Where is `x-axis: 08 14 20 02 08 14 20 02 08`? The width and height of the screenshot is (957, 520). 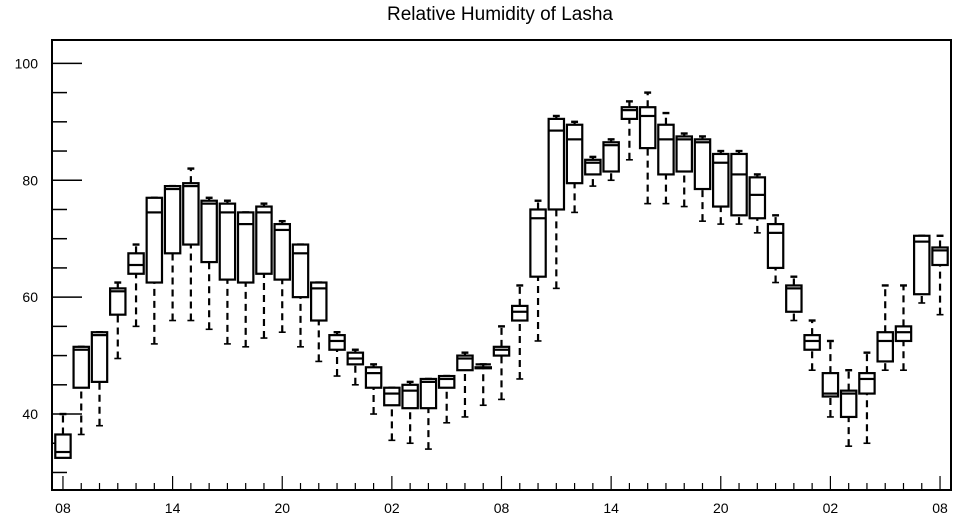
x-axis: 08 14 20 02 08 14 20 02 08 is located at coordinates (501, 496).